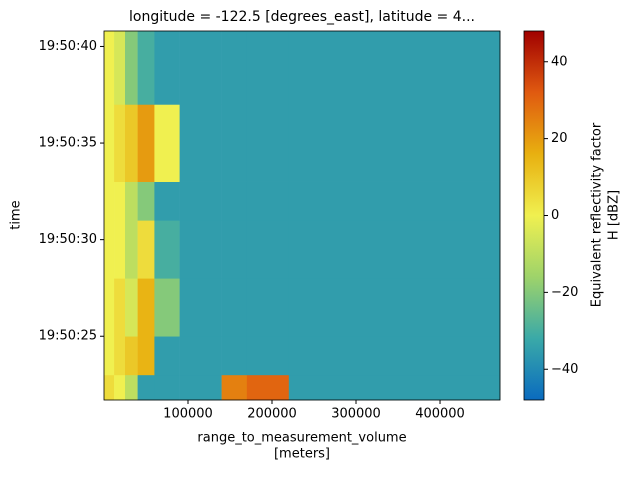 The width and height of the screenshot is (633, 478). I want to click on colorbar-tick-label: −20, so click(564, 292).